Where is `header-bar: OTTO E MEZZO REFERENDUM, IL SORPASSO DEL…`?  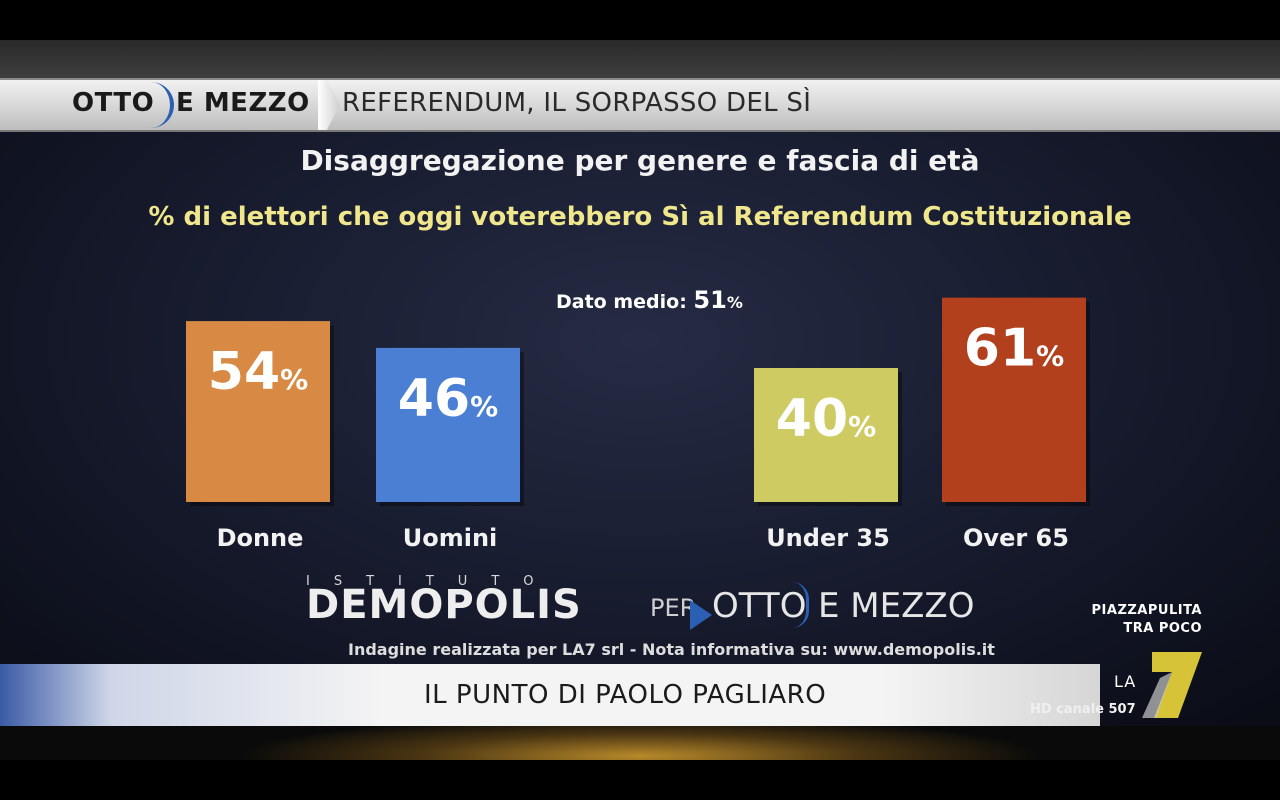
header-bar: OTTO E MEZZO REFERENDUM, IL SORPASSO DEL… is located at coordinates (640, 105).